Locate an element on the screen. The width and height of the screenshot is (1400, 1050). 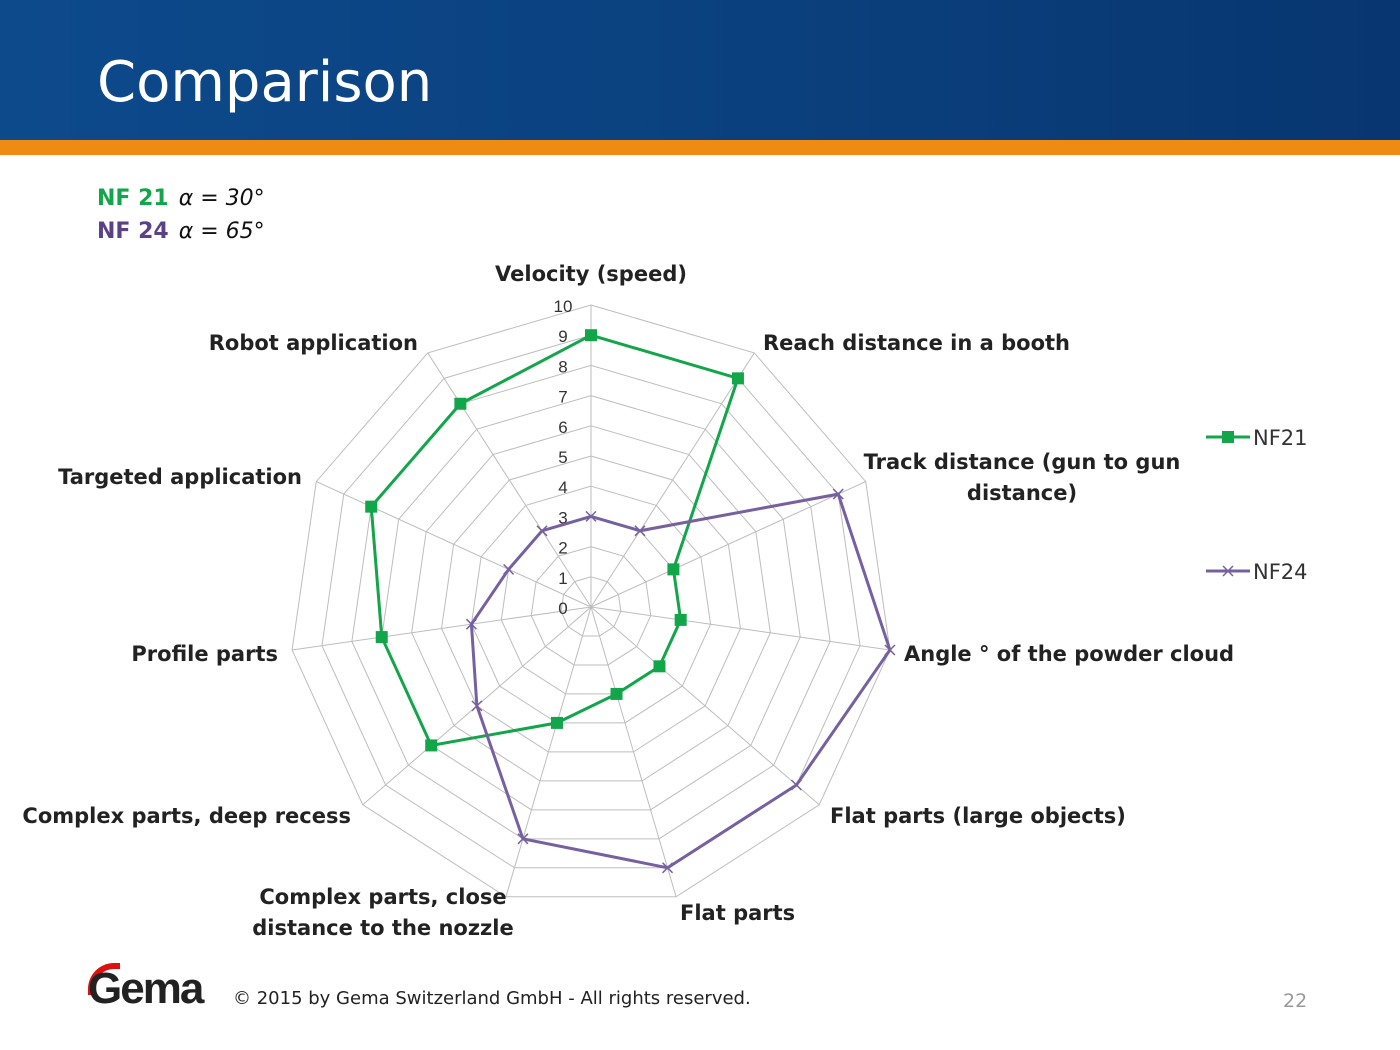
gema-logo-arc is located at coordinates (104, 979).